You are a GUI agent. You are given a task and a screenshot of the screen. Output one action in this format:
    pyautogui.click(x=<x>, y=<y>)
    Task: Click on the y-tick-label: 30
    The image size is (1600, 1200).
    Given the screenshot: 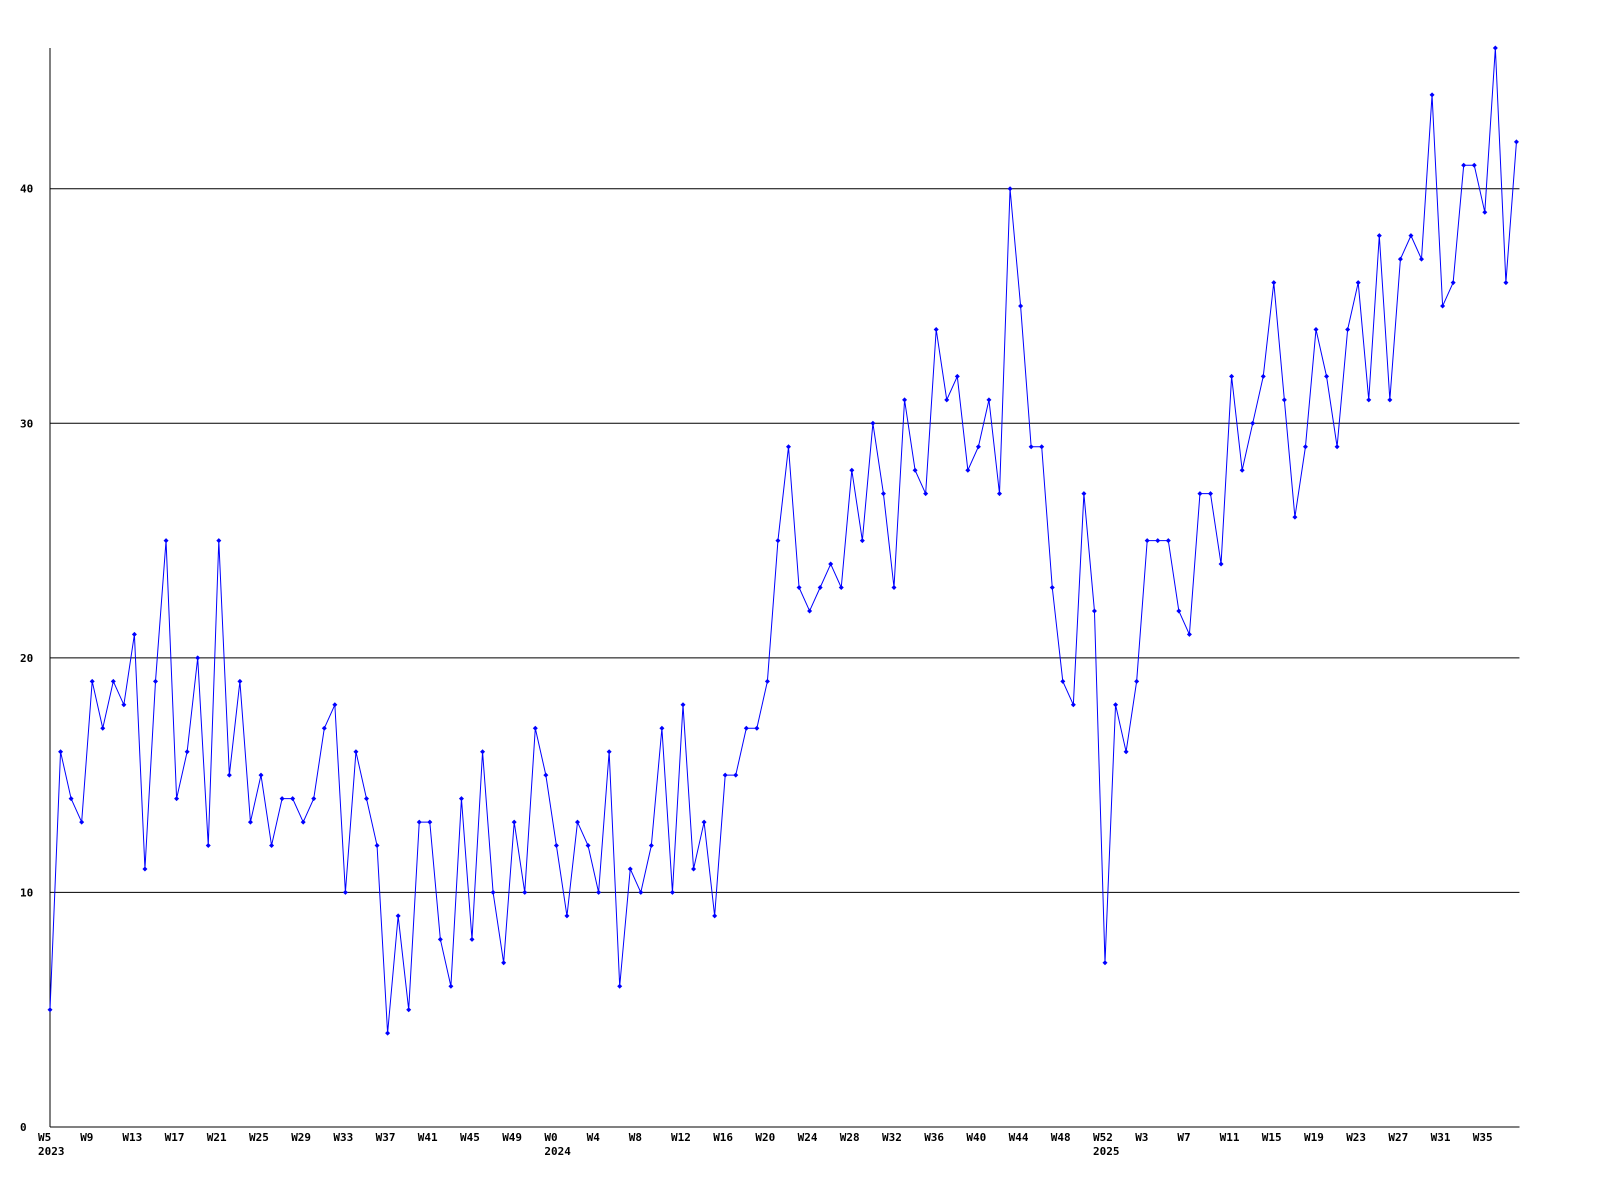 What is the action you would take?
    pyautogui.click(x=26, y=423)
    